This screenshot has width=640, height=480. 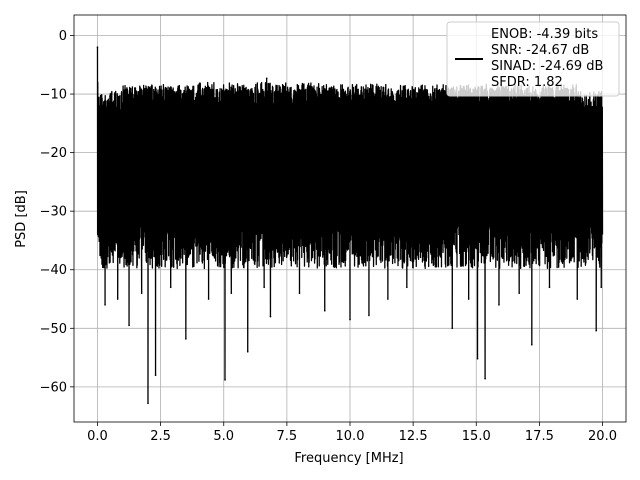 I want to click on y-tick-label: −10, so click(x=53, y=95).